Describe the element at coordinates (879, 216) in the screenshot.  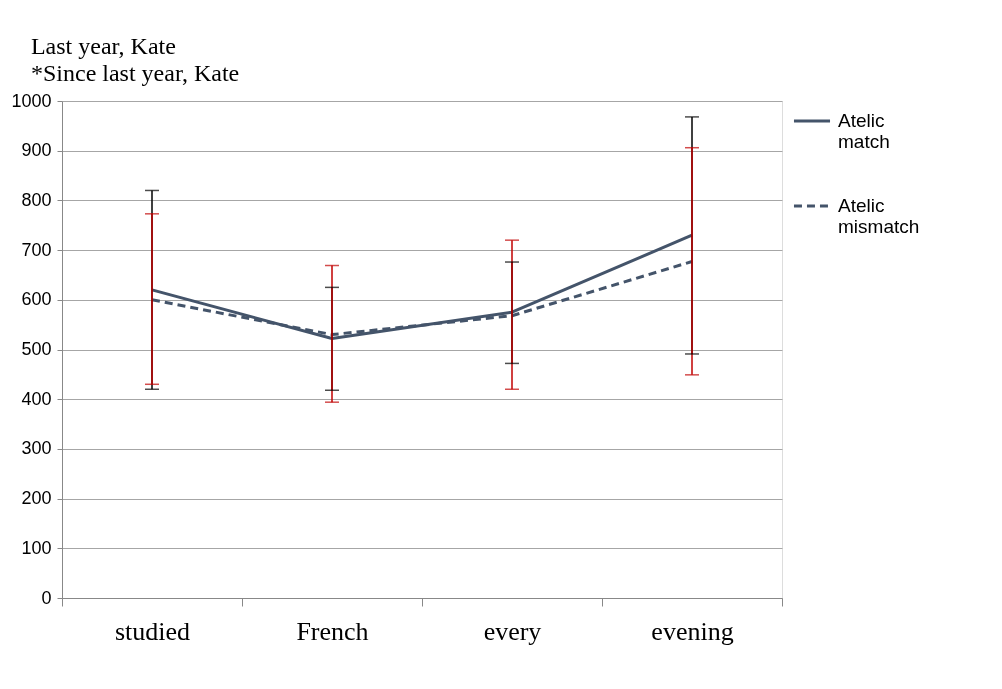
I see `legend-label: Atelic mismatch` at that location.